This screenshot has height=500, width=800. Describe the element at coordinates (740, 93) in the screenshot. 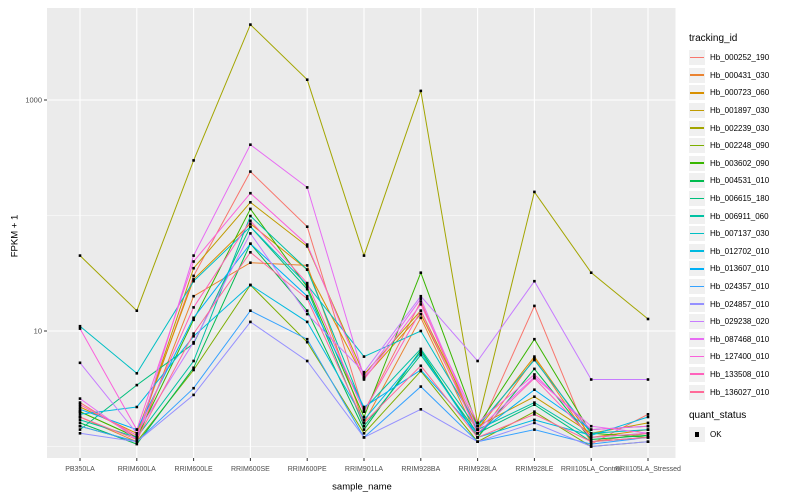

I see `legend-item-label: Hb_000723_060` at that location.